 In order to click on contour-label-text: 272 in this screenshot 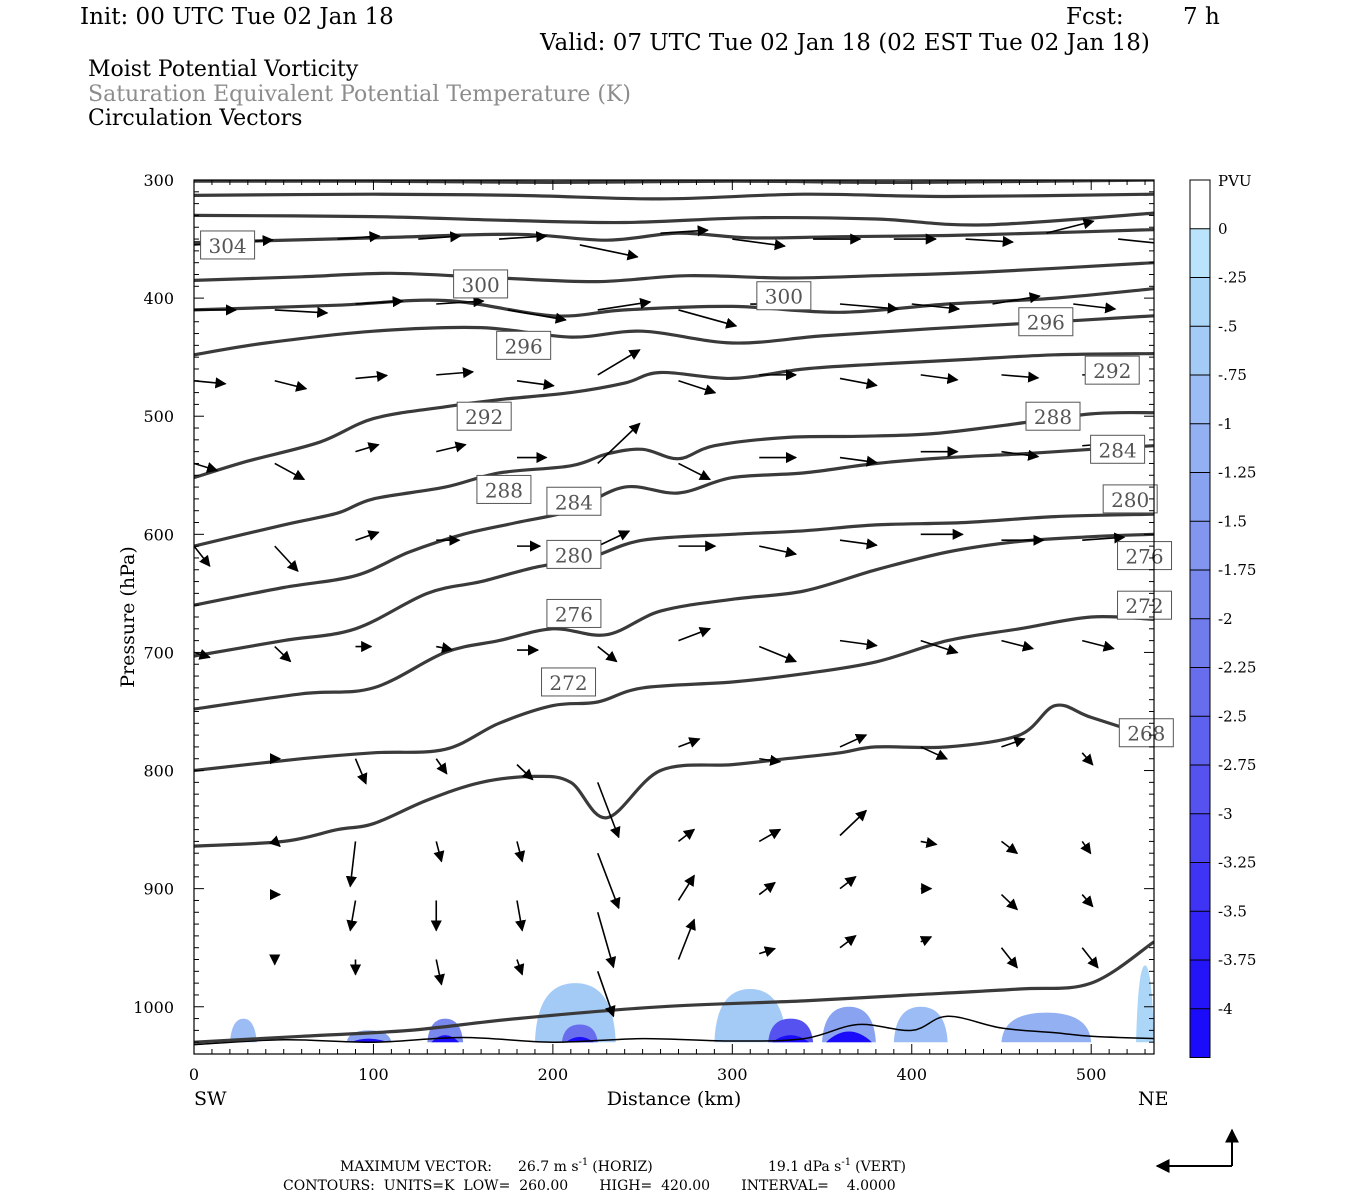, I will do `click(1144, 606)`.